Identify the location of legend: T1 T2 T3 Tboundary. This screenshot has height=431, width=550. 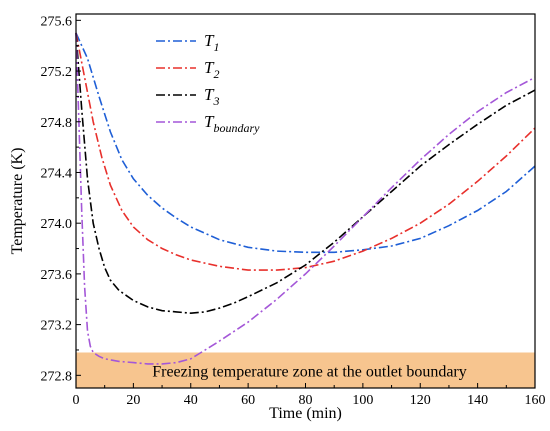
(208, 83).